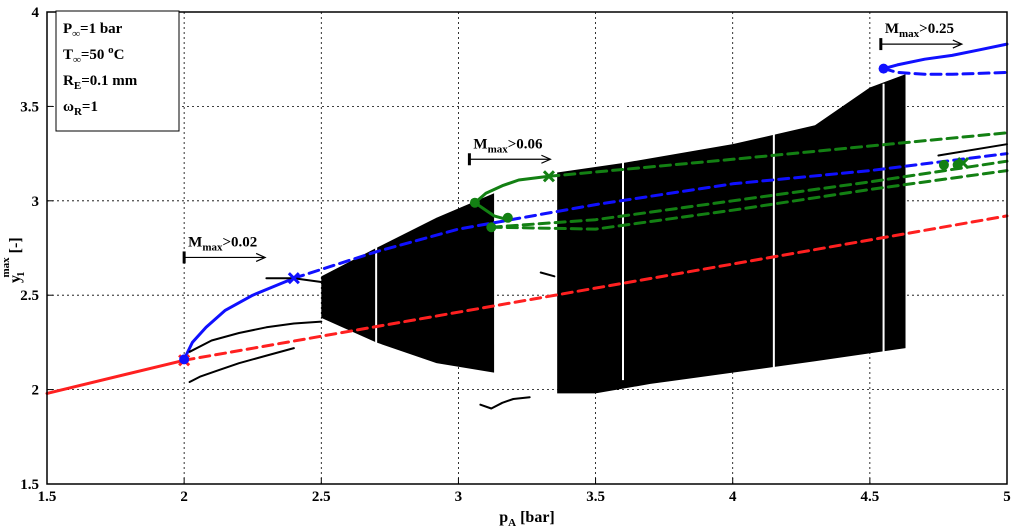 This screenshot has height=527, width=1023. Describe the element at coordinates (13, 260) in the screenshot. I see `y-axis-title: y1max [-]` at that location.